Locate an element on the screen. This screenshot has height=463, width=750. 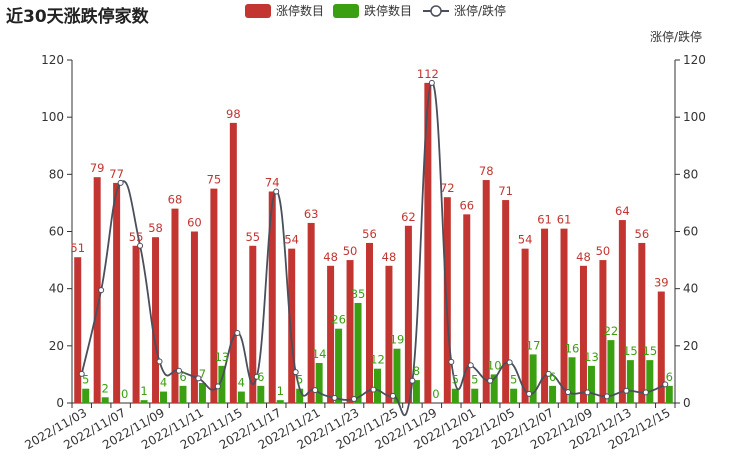
up-bar-label: 60 is located at coordinates (194, 223).